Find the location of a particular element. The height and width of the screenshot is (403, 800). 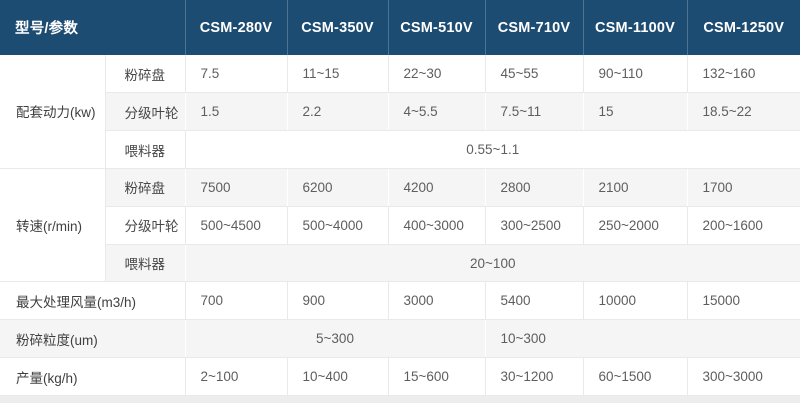

table-row: 喂料器 0.55~1.1 is located at coordinates (400, 149).